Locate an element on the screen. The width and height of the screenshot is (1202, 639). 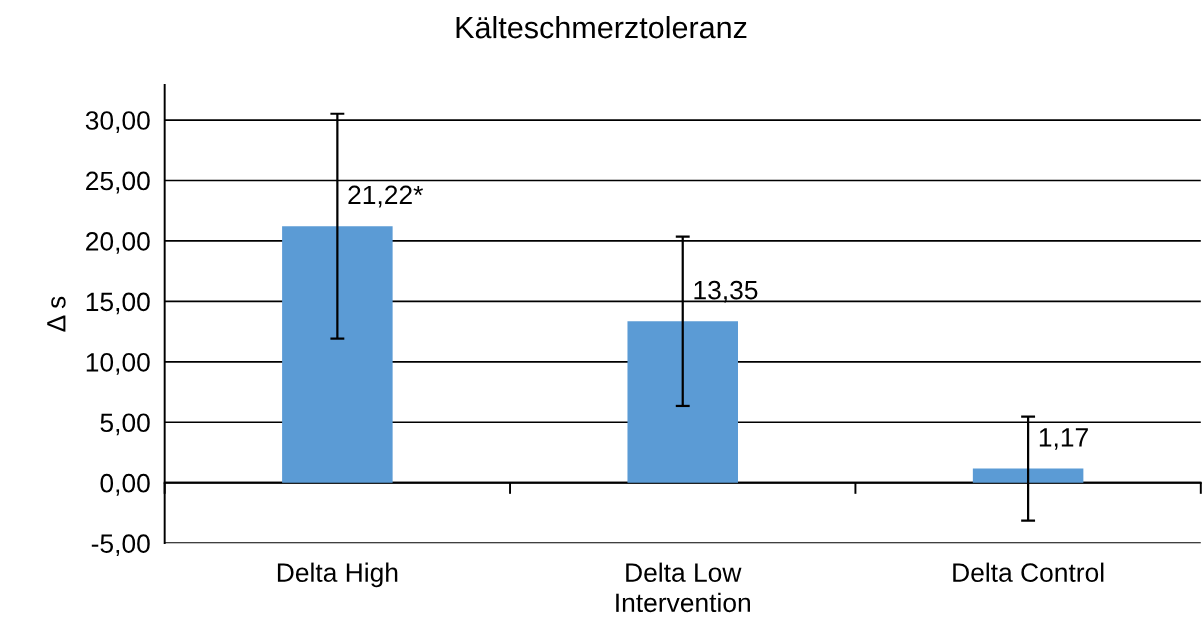
y-tick-label: 30,00 is located at coordinates (117, 122).